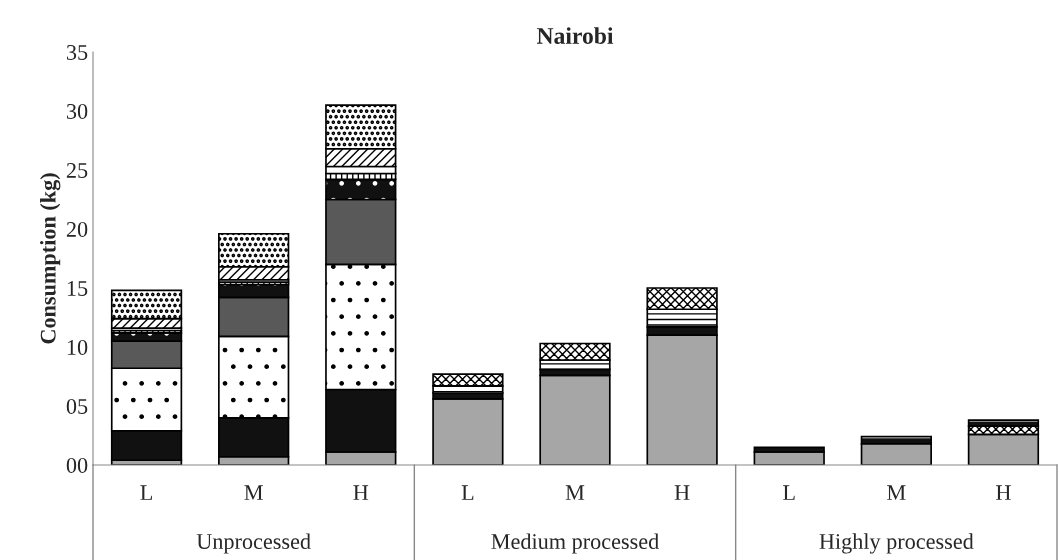 This screenshot has height=560, width=1059. I want to click on y-tick-label: 20, so click(77, 229).